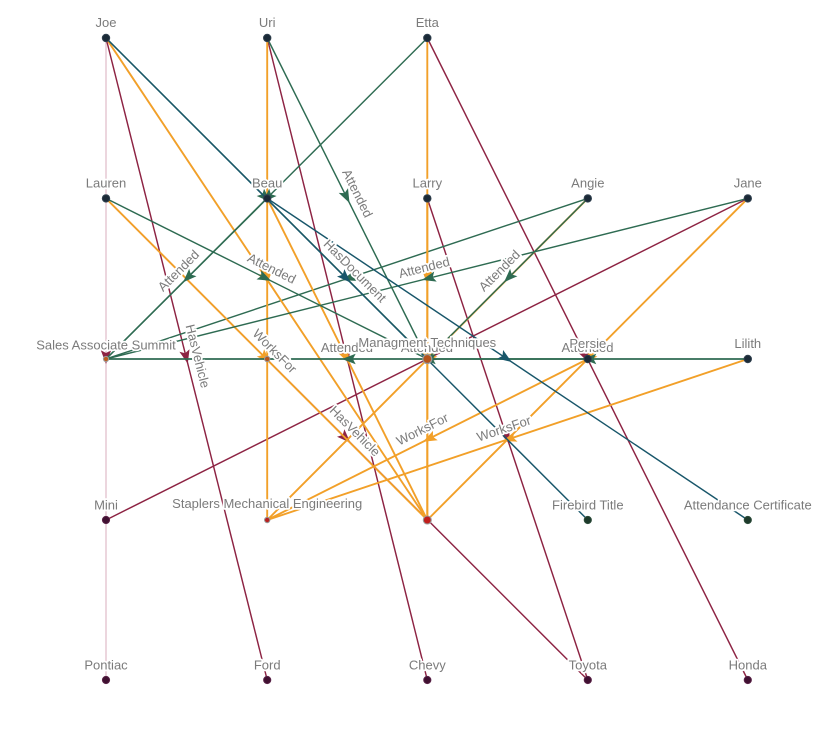  Describe the element at coordinates (748, 504) in the screenshot. I see `svg-text: Attendance Certificate` at that location.